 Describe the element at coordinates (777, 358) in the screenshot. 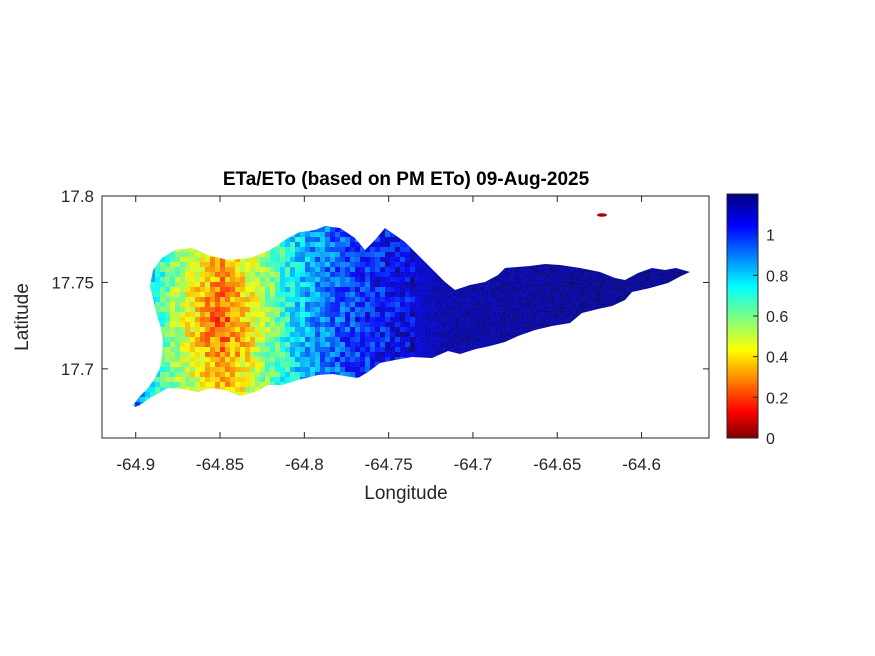

I see `colorbar-tick-label: 0.4` at that location.